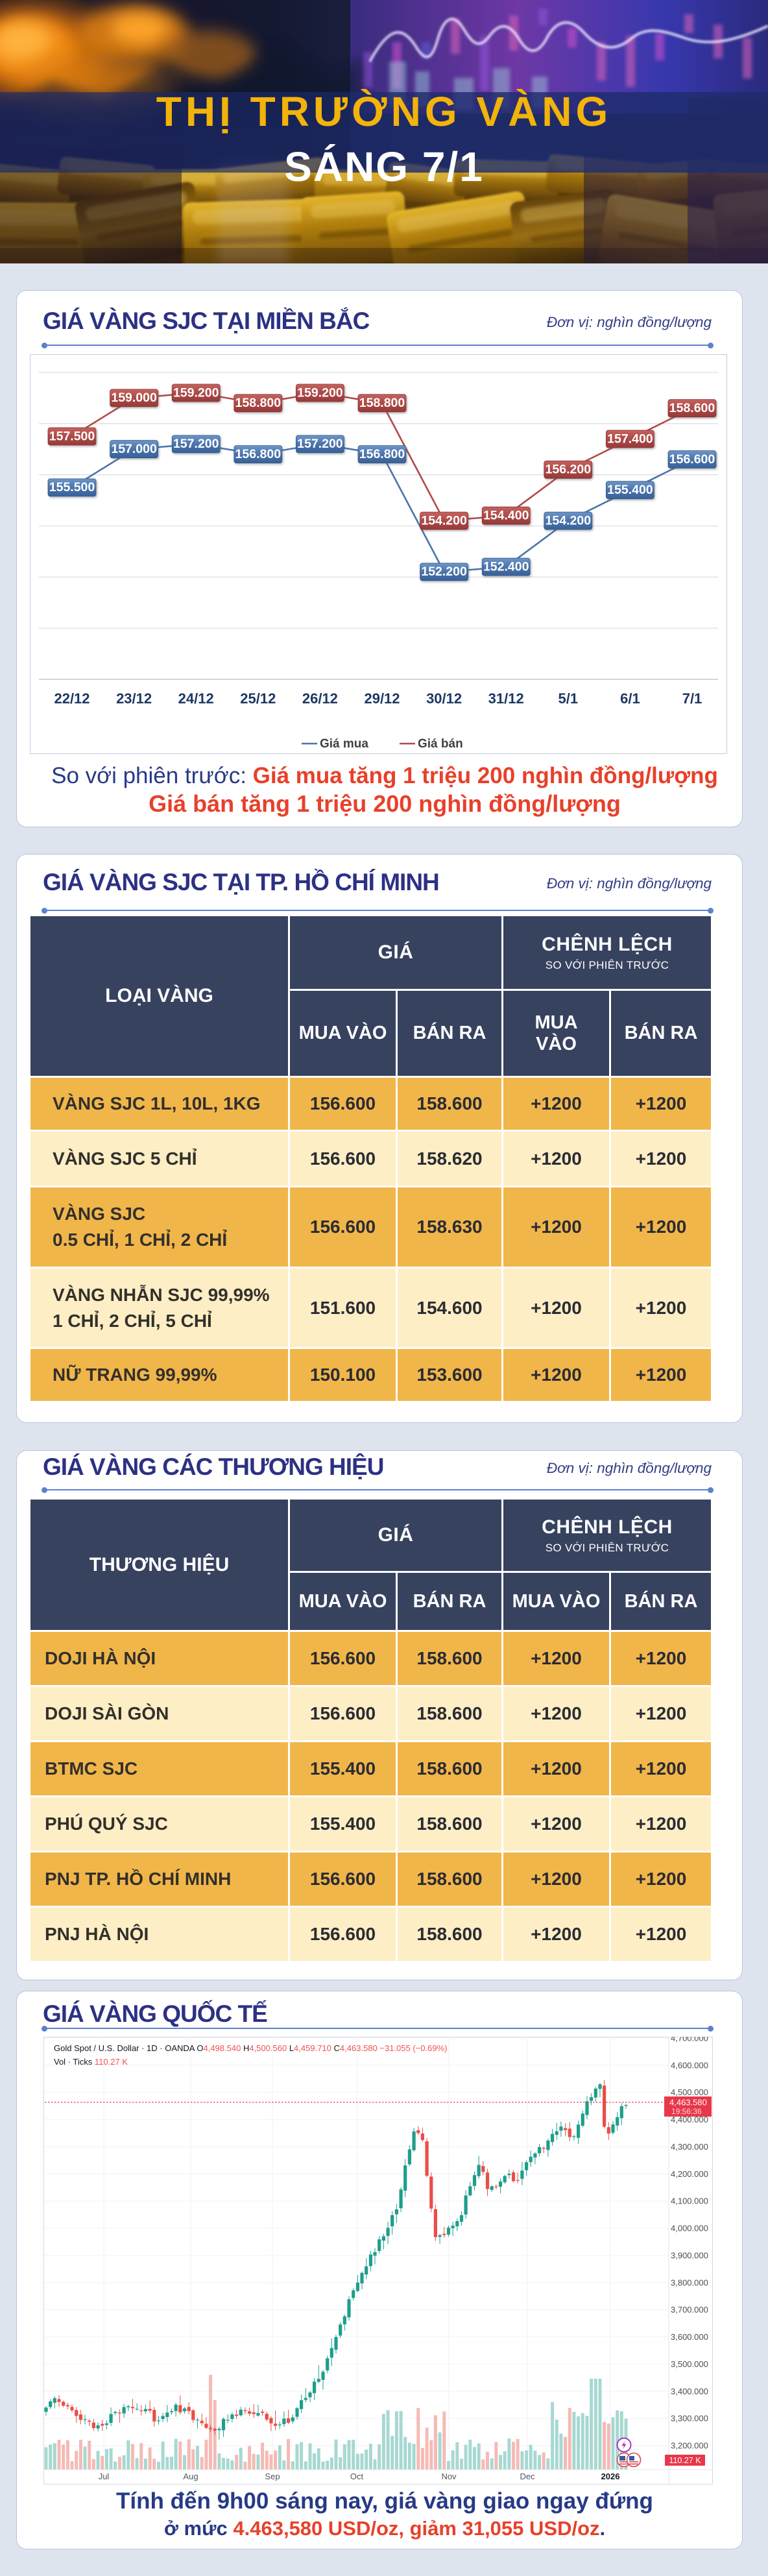 The width and height of the screenshot is (768, 2576). Describe the element at coordinates (506, 516) in the screenshot. I see `svg-text: 154.400` at that location.